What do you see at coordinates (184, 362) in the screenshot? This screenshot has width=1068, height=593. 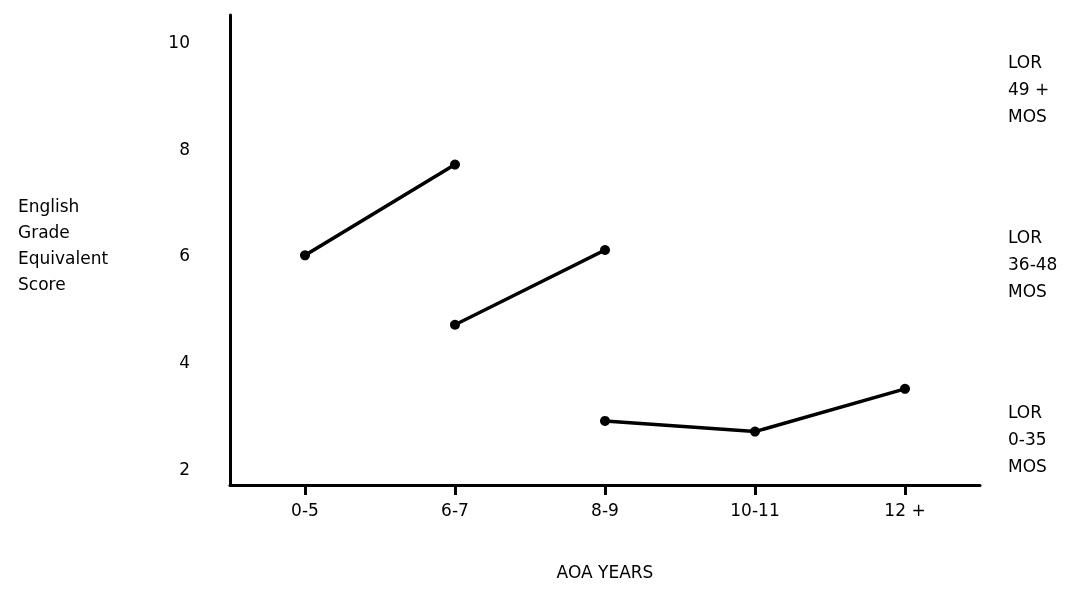 I see `y-tick-label: 4` at bounding box center [184, 362].